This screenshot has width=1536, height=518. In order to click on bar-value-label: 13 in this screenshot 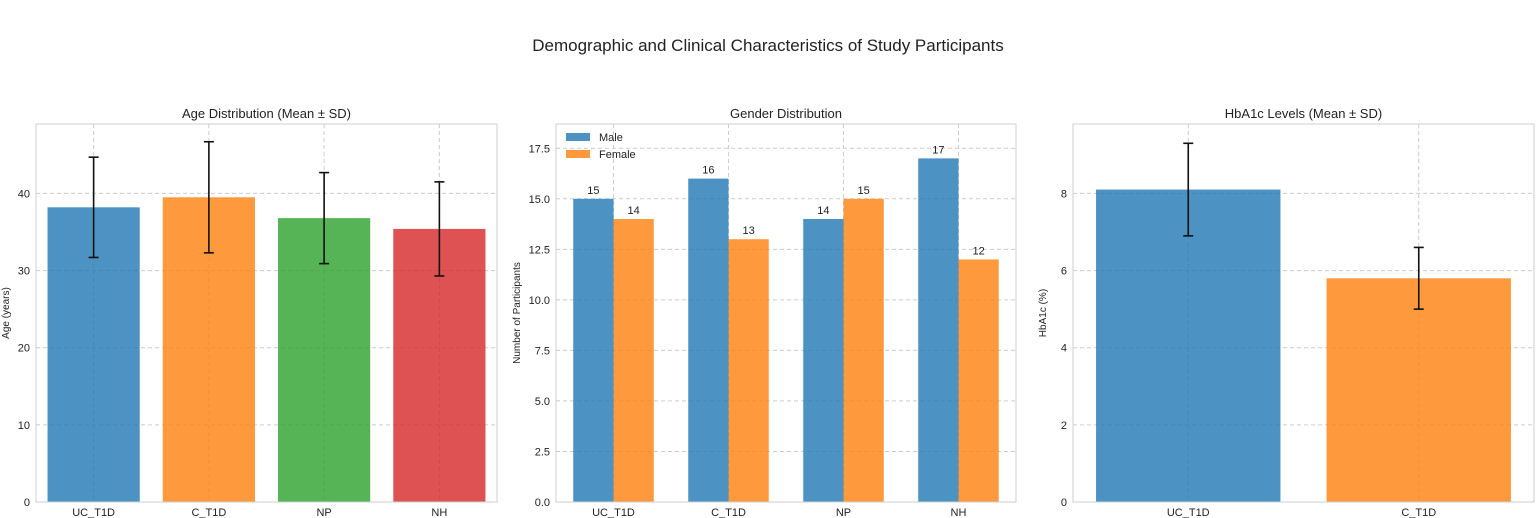, I will do `click(749, 231)`.